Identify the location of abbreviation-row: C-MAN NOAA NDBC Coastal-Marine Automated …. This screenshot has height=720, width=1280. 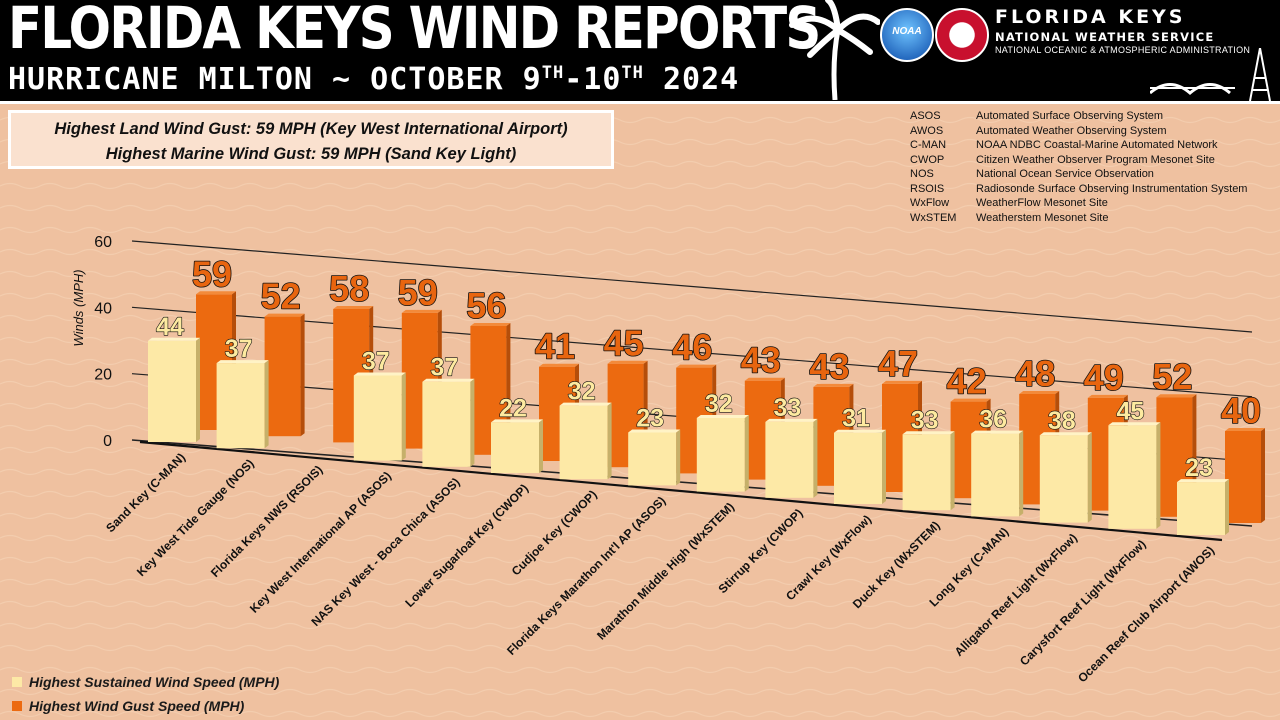
(1078, 145).